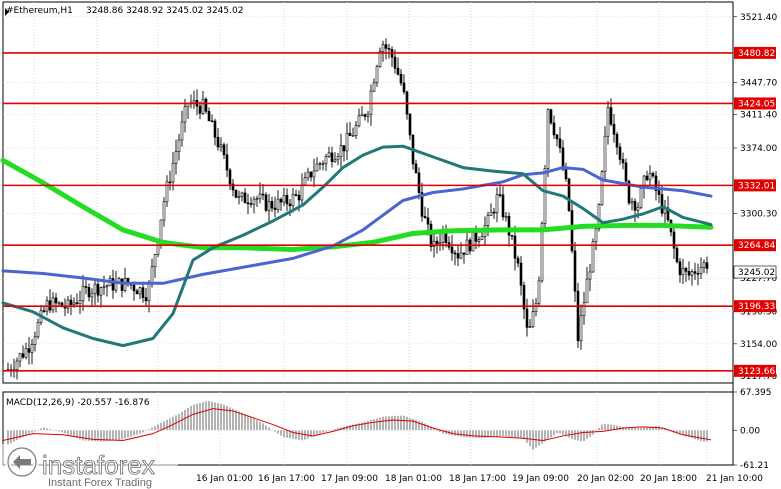  I want to click on ohlc-values: 3248.86 3248.92 3245.02 3245.02, so click(164, 11).